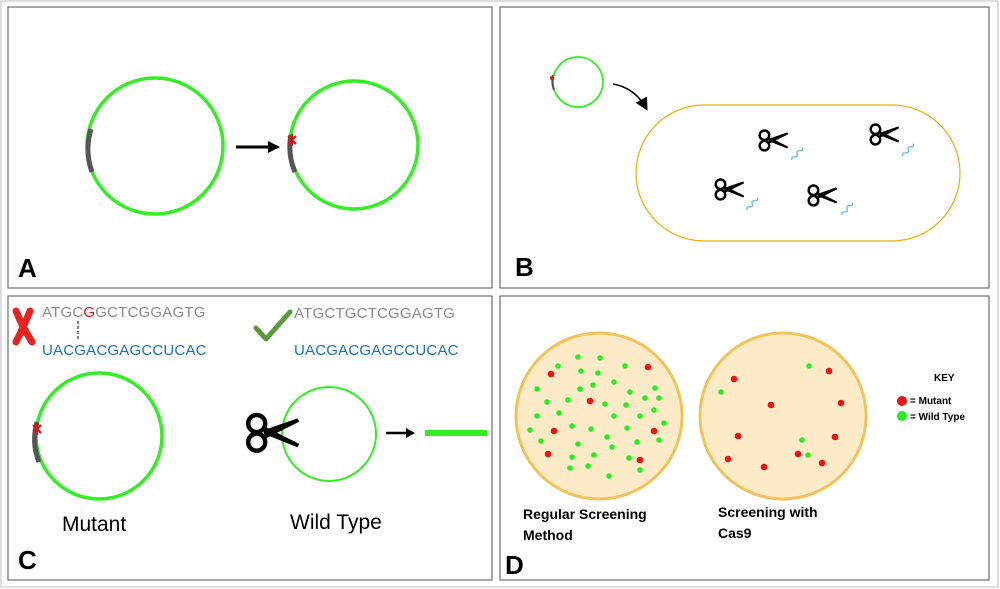  Describe the element at coordinates (548, 535) in the screenshot. I see `plate-regular-label-2: Method` at that location.